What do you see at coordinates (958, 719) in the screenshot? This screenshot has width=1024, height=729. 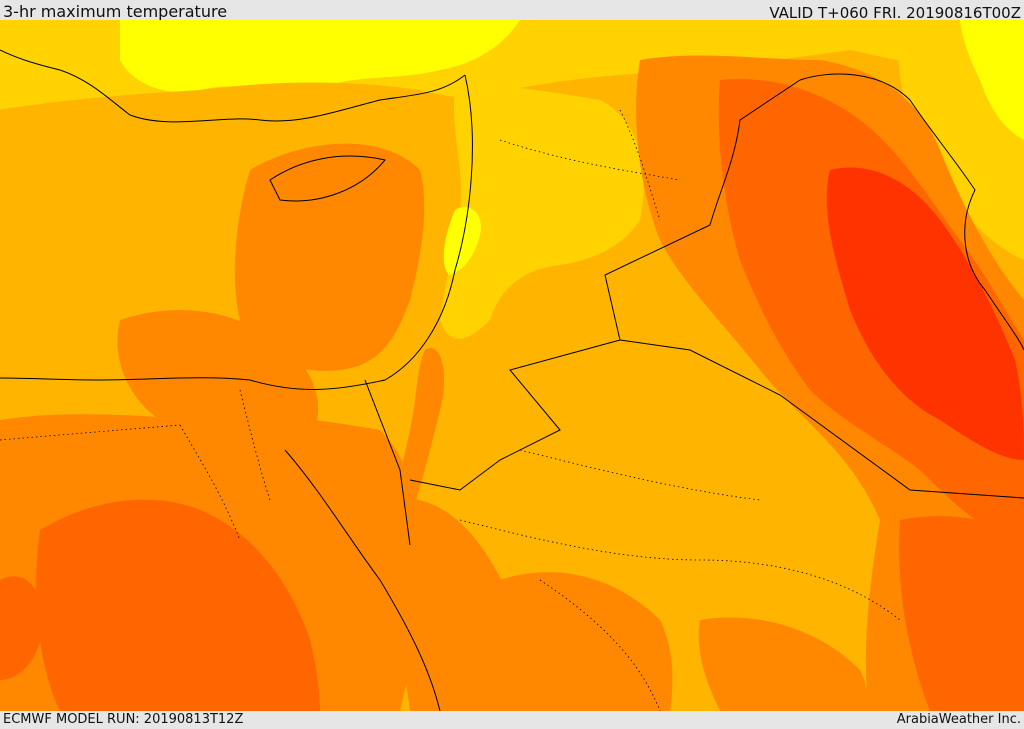 I see `credit-label: ArabiaWeather Inc.` at bounding box center [958, 719].